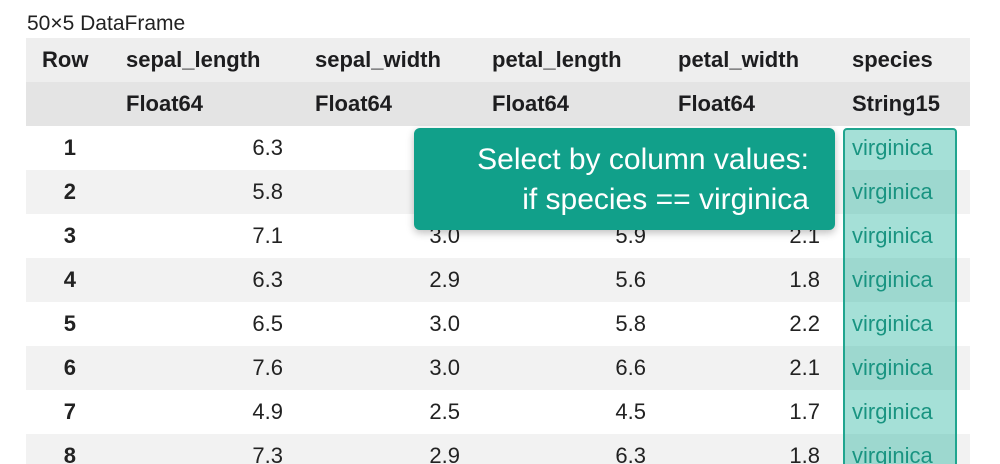  What do you see at coordinates (68, 280) in the screenshot?
I see `row-number: 4` at bounding box center [68, 280].